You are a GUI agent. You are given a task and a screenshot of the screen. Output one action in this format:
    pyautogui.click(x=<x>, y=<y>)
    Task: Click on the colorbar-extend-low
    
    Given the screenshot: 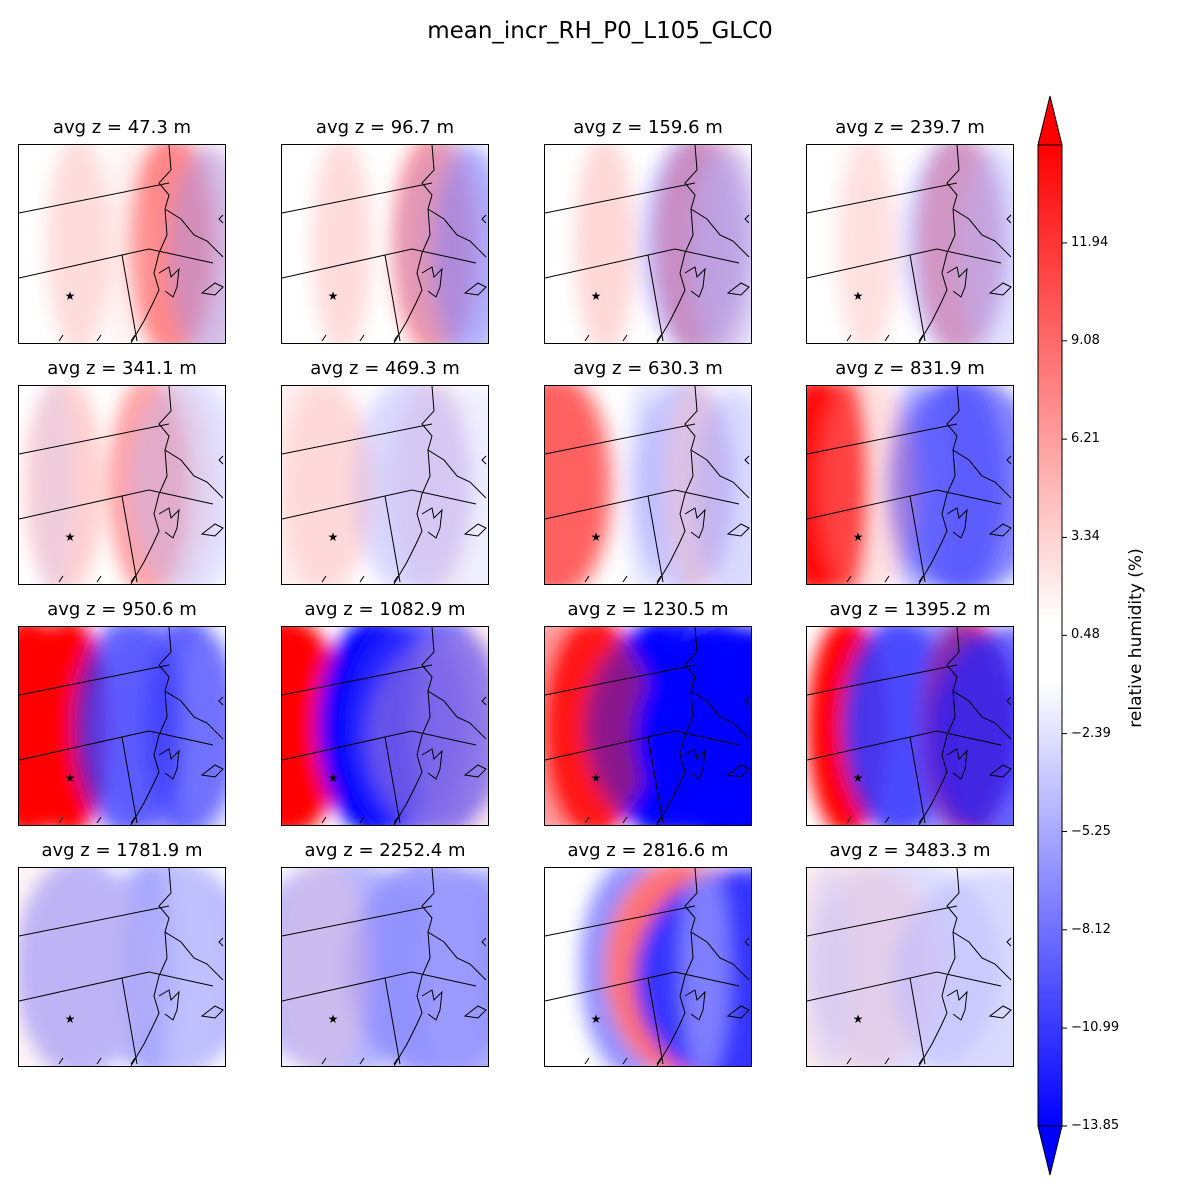 What is the action you would take?
    pyautogui.click(x=1050, y=1150)
    